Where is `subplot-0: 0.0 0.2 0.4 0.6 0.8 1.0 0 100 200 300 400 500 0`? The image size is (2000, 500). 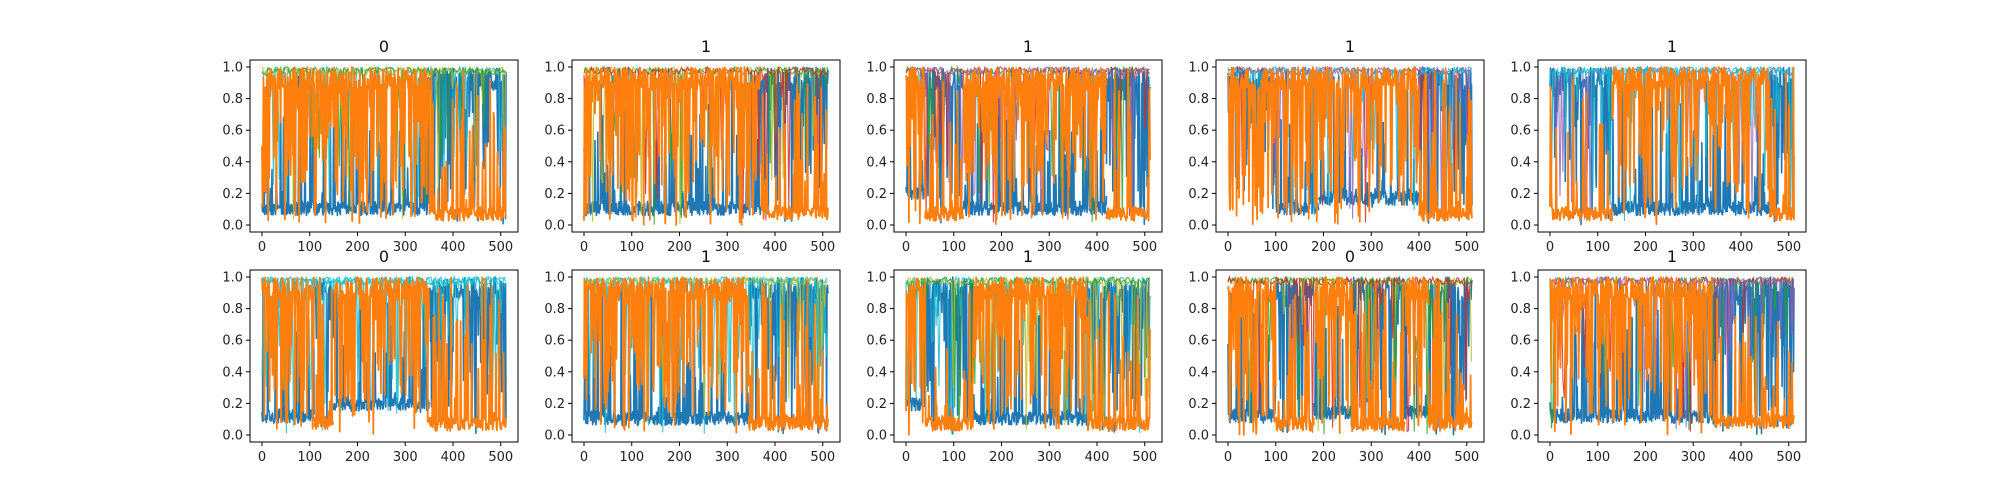
subplot-0: 0.0 0.2 0.4 0.6 0.8 1.0 0 100 200 300 400 500 0 is located at coordinates (370, 146).